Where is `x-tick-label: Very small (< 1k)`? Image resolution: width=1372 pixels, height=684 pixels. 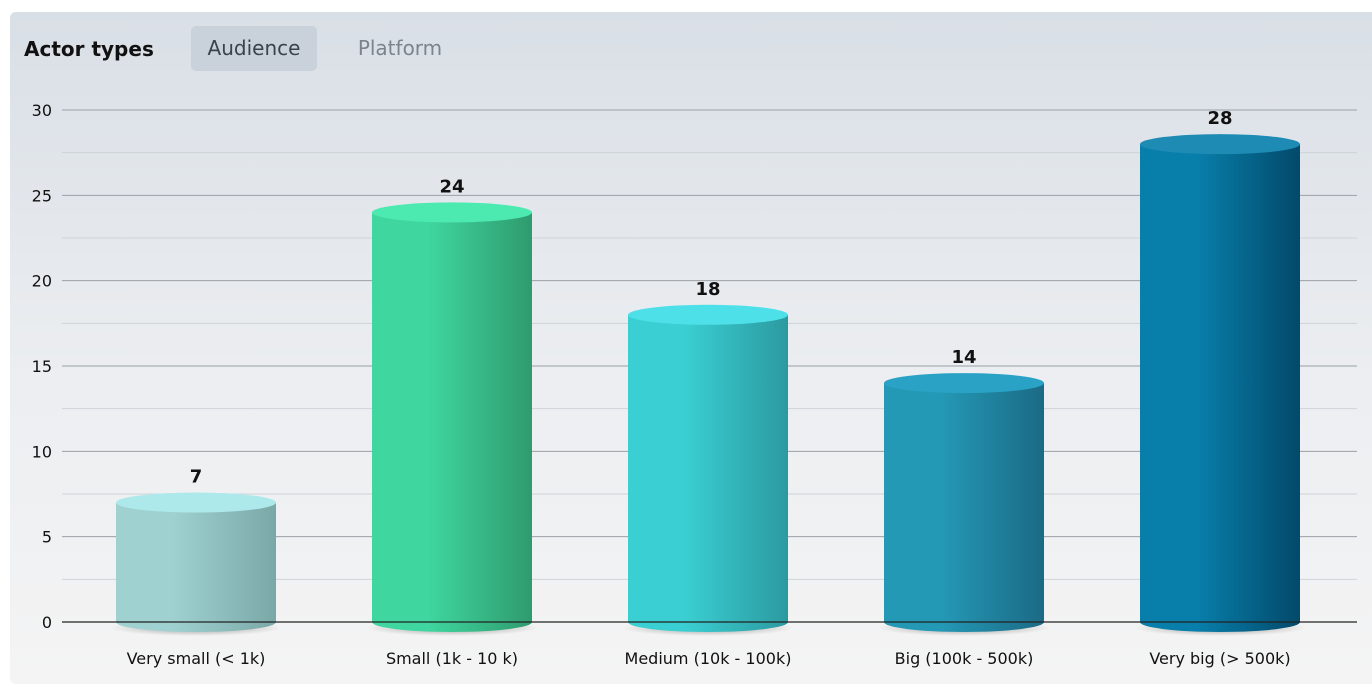 x-tick-label: Very small (< 1k) is located at coordinates (196, 658).